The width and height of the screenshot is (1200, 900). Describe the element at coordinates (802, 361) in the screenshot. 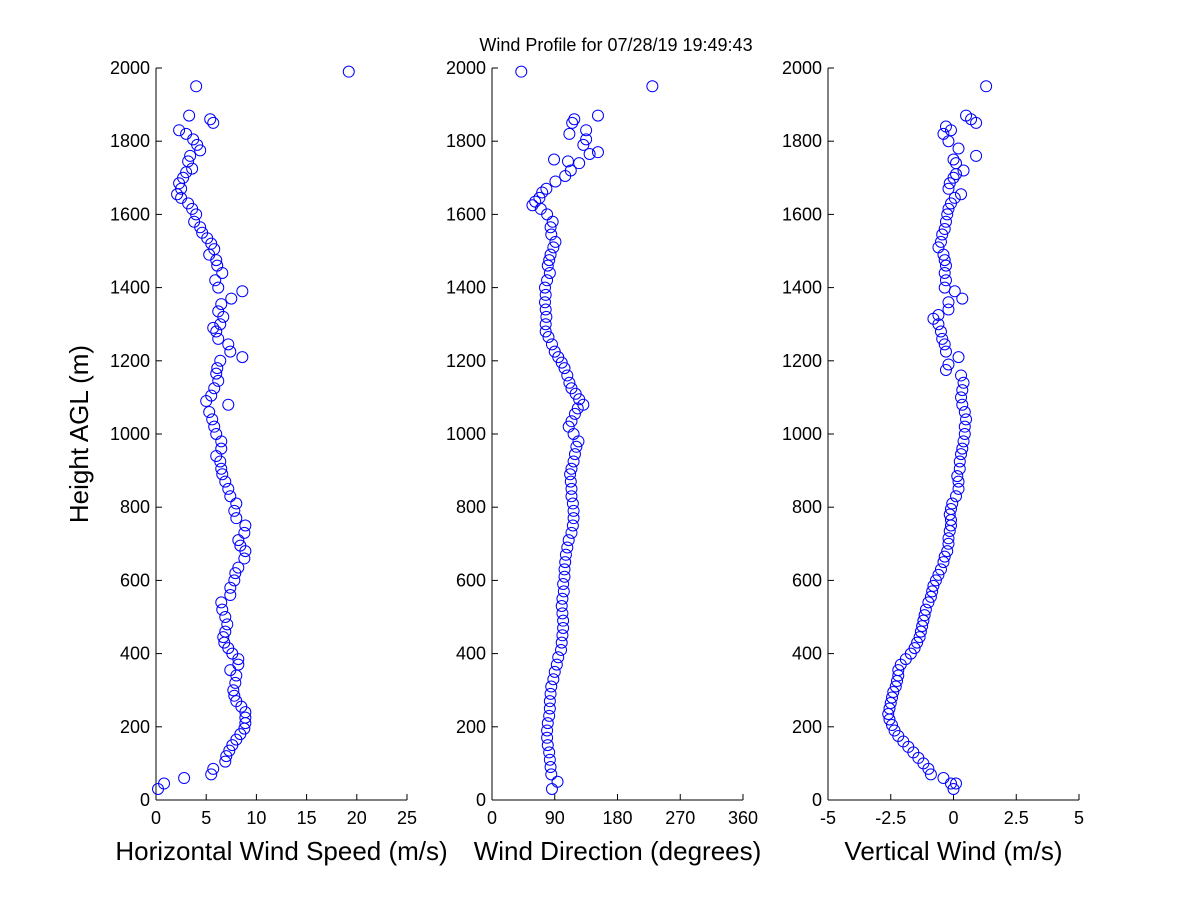

I see `y-tick-label: 1200` at that location.